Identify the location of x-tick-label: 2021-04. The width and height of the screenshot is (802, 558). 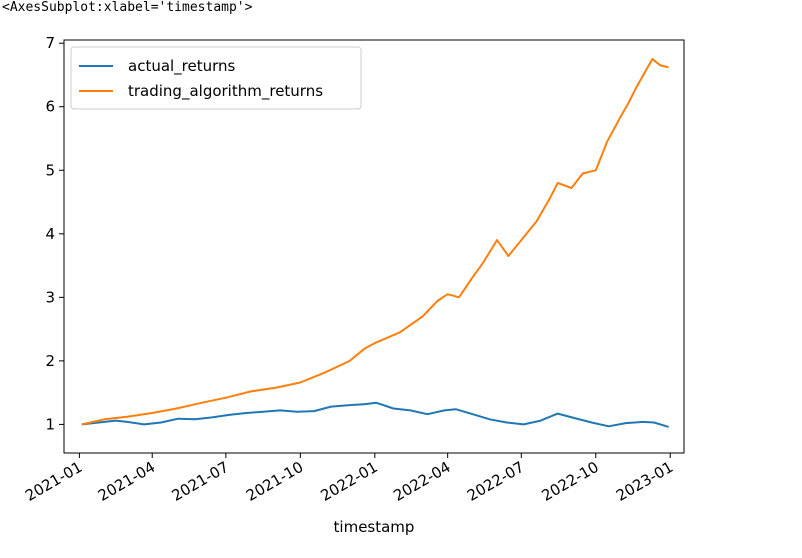
(126, 481).